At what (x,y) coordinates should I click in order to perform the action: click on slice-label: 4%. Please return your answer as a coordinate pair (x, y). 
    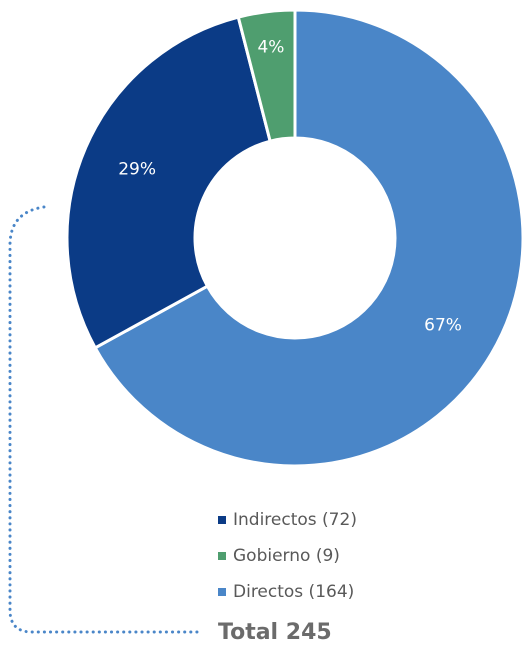
    Looking at the image, I should click on (270, 48).